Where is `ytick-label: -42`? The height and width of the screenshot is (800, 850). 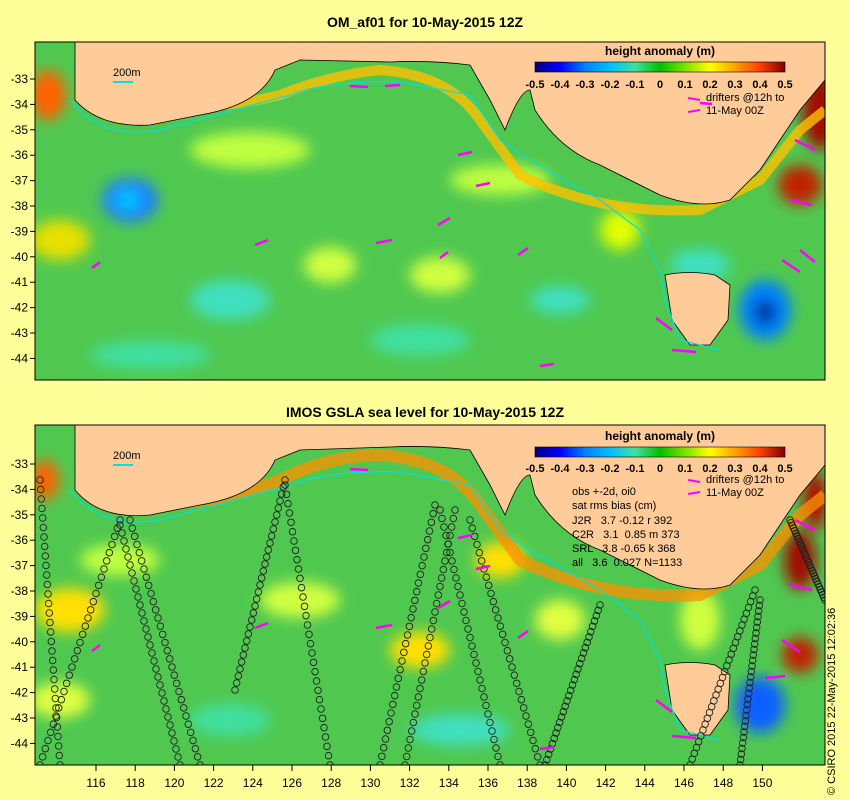 ytick-label: -42 is located at coordinates (20, 693).